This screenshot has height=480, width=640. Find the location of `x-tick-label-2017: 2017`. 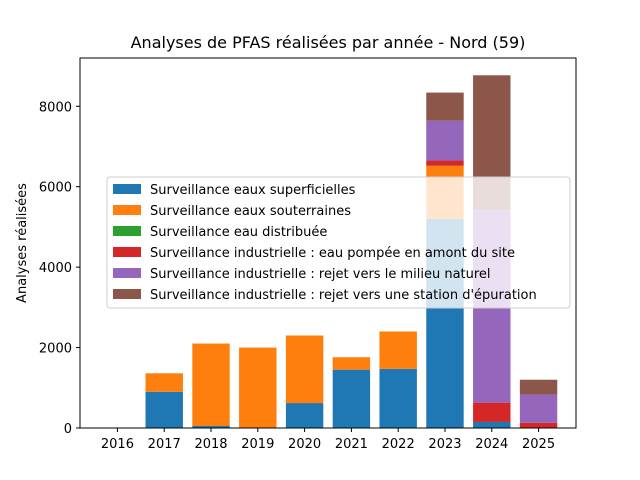

x-tick-label-2017: 2017 is located at coordinates (164, 444).